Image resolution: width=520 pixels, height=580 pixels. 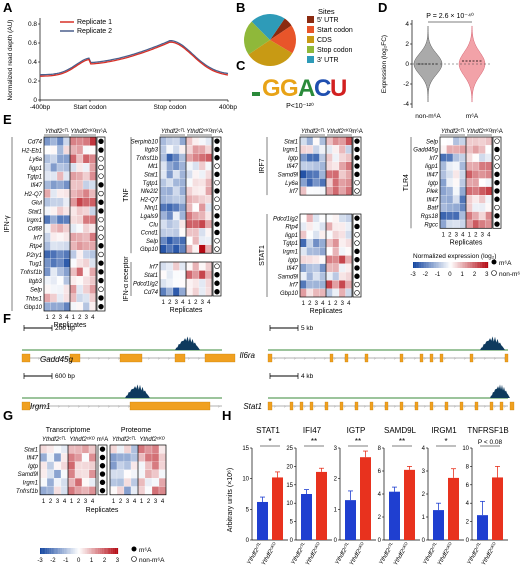 What do you see at coordinates (358, 441) in the screenshot?
I see `significance-mark: **` at bounding box center [358, 441].